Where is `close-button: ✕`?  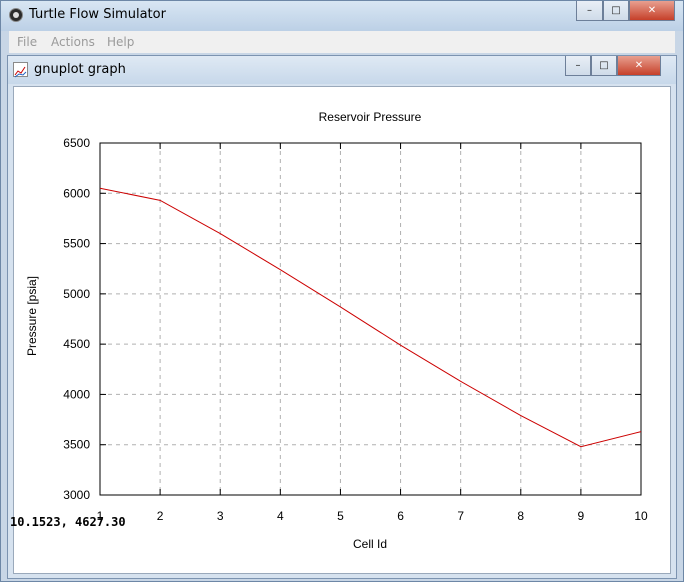
close-button: ✕ is located at coordinates (652, 11).